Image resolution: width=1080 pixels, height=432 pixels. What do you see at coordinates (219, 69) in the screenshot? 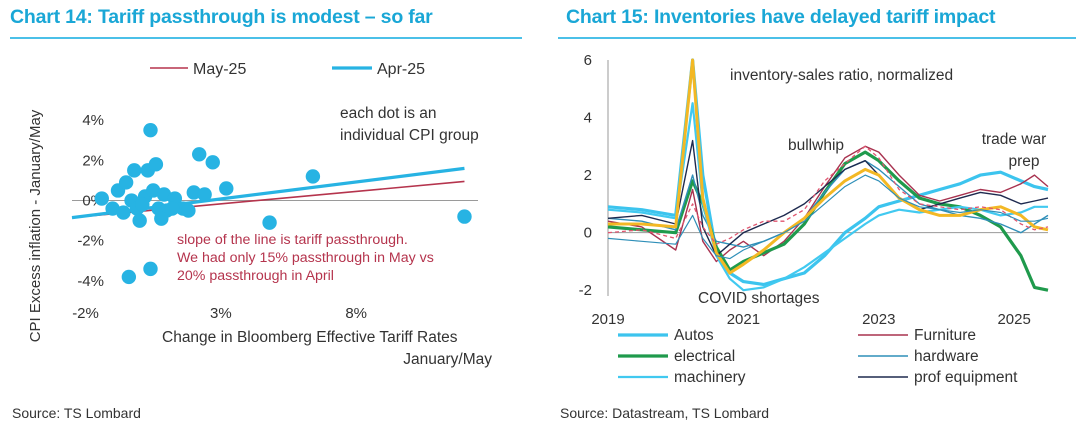
I see `legend-may-label: May-25` at bounding box center [219, 69].